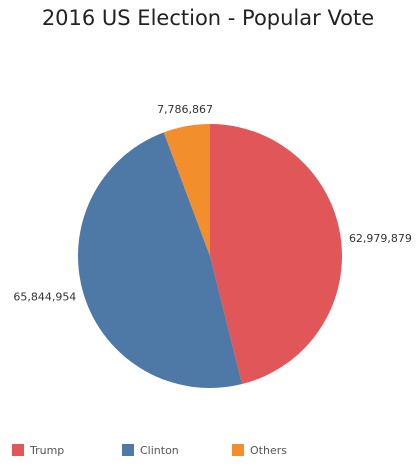 The image size is (417, 471). What do you see at coordinates (46, 450) in the screenshot?
I see `legend-label: Trump` at bounding box center [46, 450].